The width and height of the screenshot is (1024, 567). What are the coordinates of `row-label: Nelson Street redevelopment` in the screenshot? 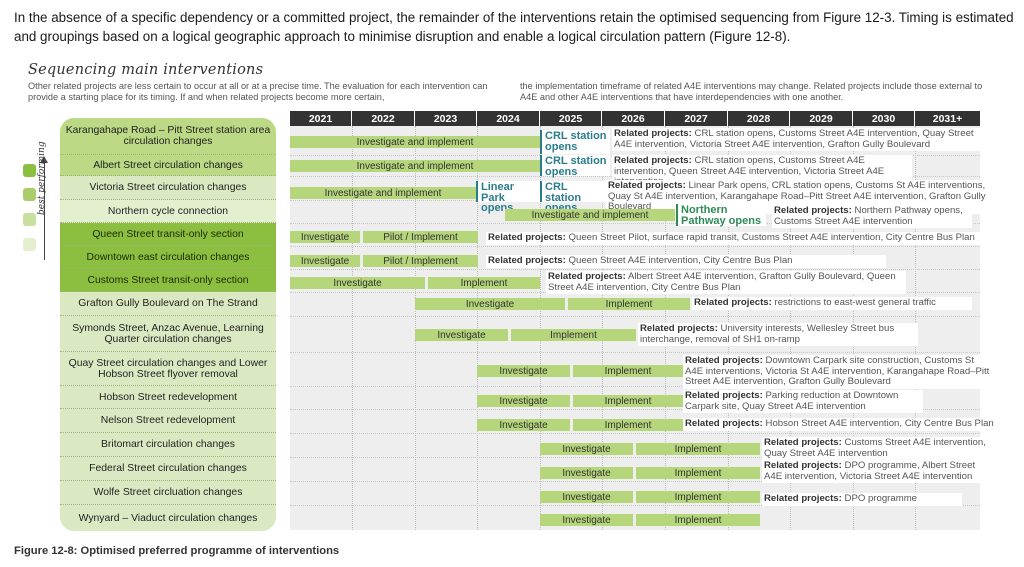 It's located at (168, 421).